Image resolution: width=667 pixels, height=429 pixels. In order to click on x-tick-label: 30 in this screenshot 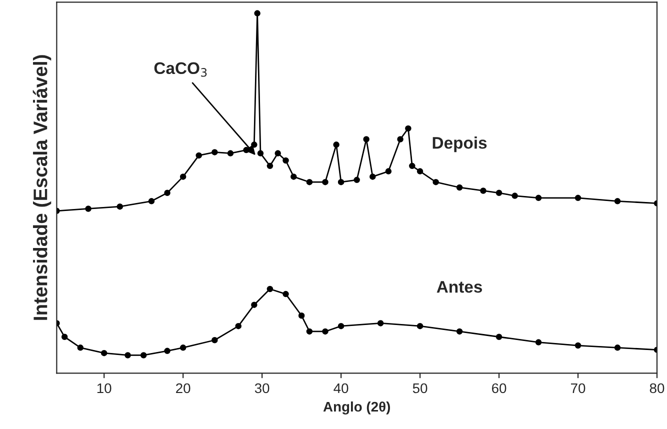, I will do `click(262, 388)`.